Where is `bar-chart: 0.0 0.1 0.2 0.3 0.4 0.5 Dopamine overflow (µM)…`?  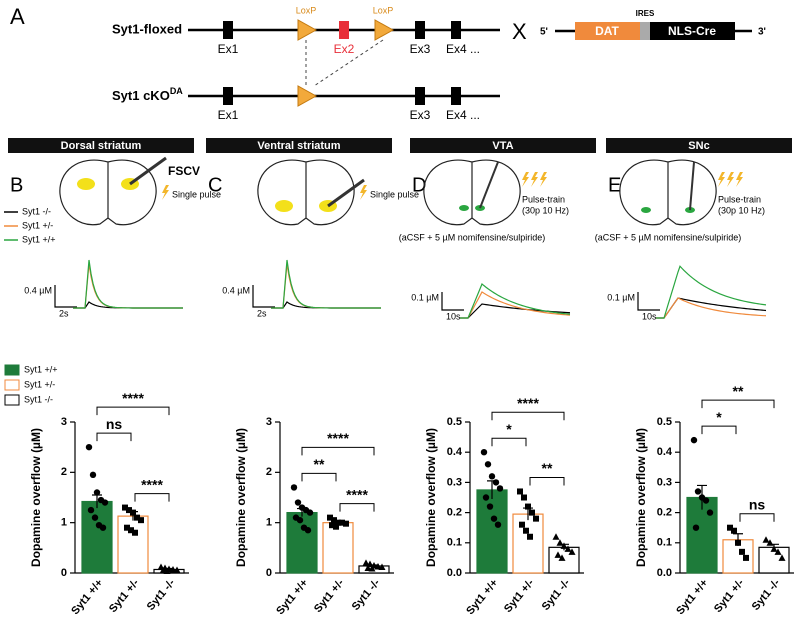
bar-chart: 0.0 0.1 0.2 0.3 0.4 0.5 Dopamine overflow (µM)… is located at coordinates (714, 500).